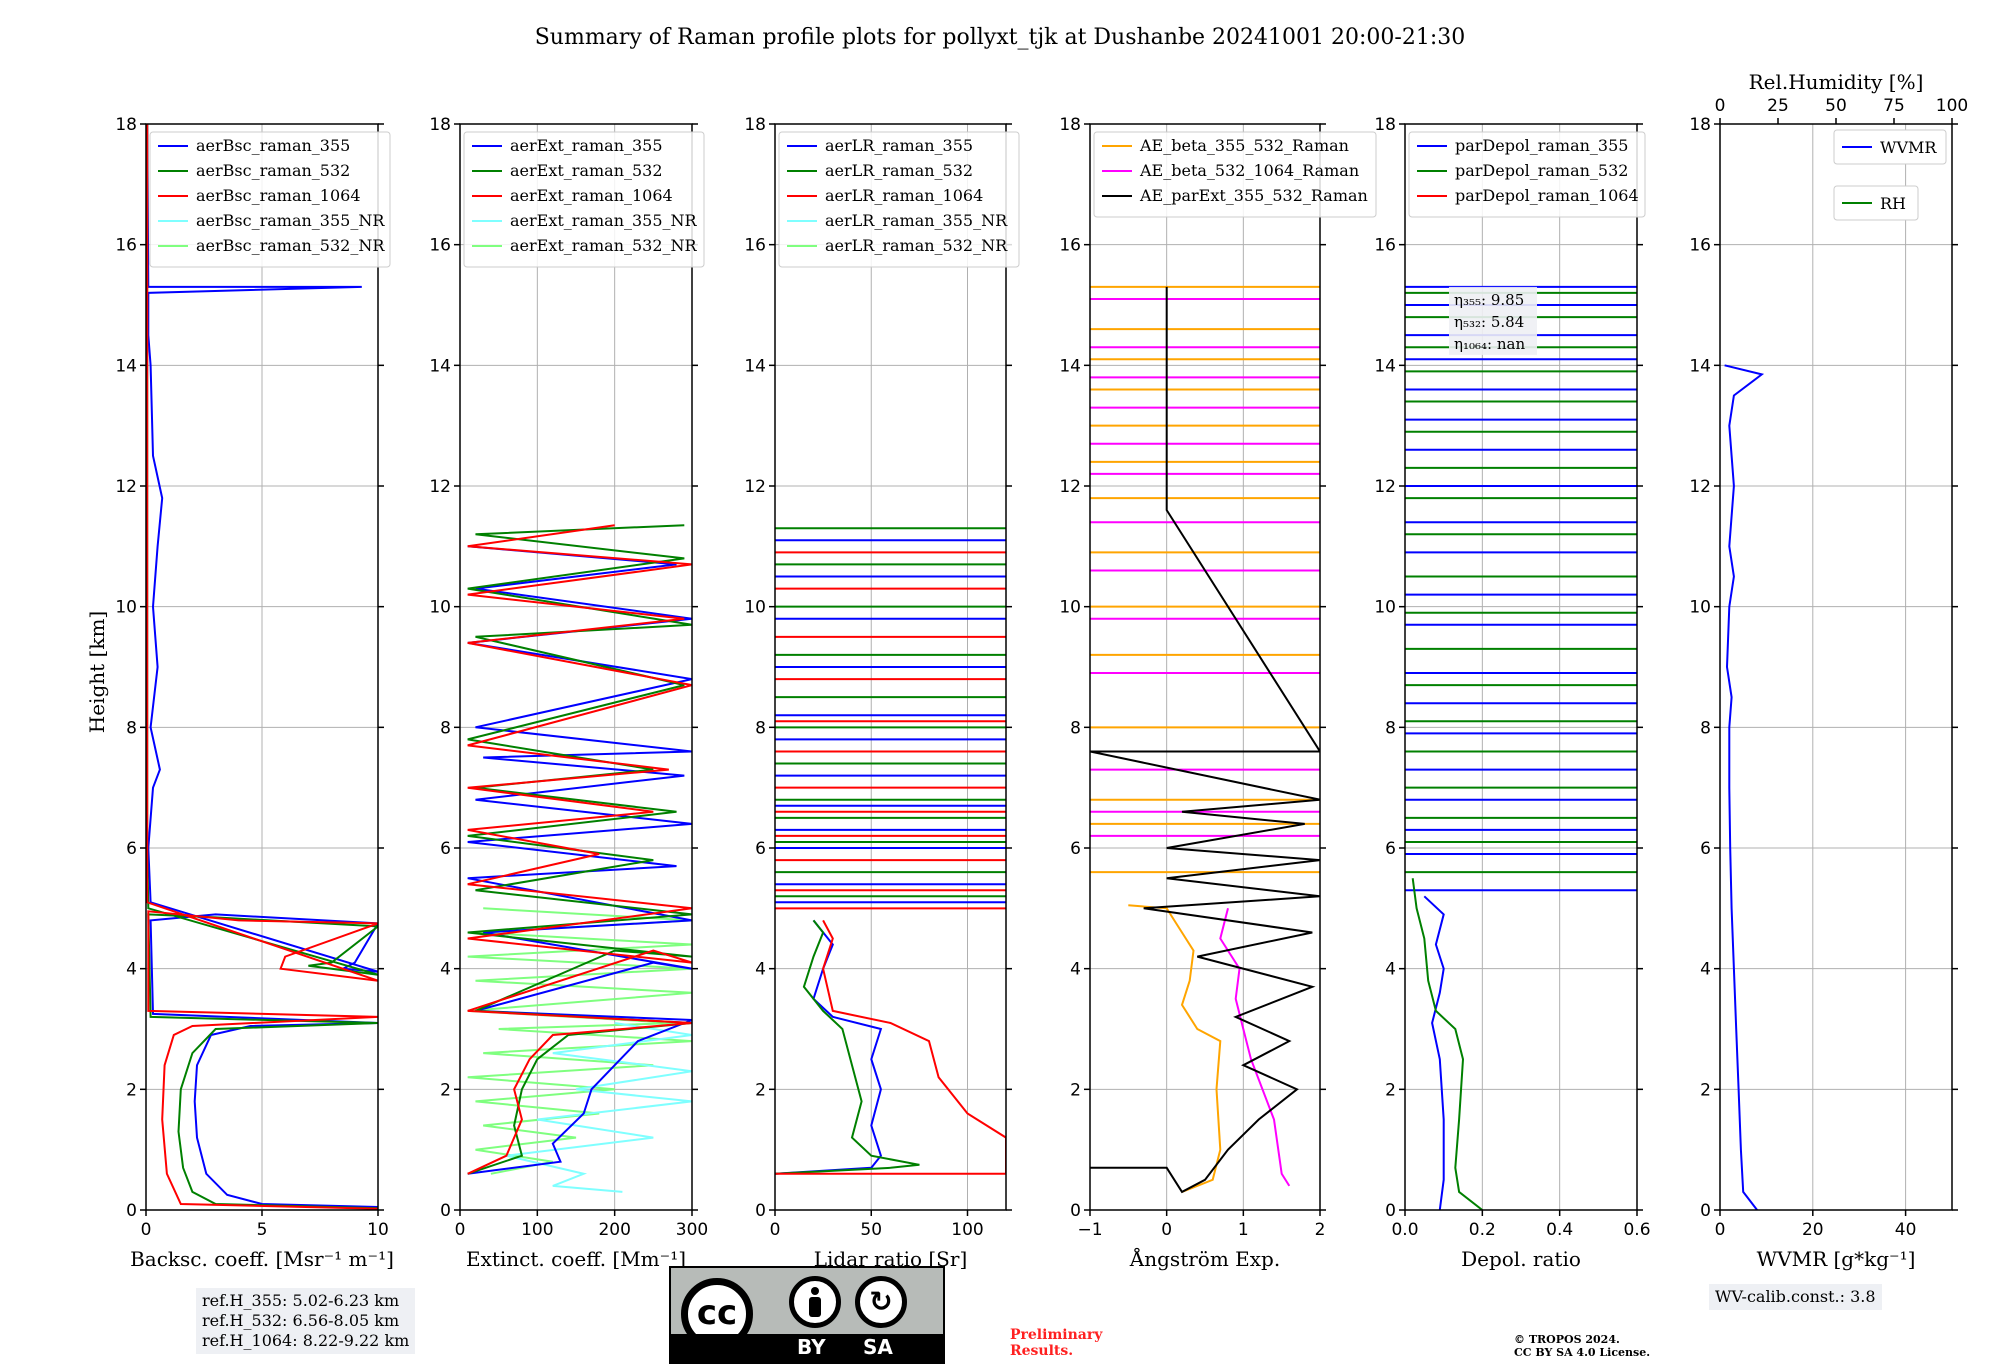 This screenshot has width=2000, height=1364. I want to click on x-tick-label: 40, so click(1906, 1230).